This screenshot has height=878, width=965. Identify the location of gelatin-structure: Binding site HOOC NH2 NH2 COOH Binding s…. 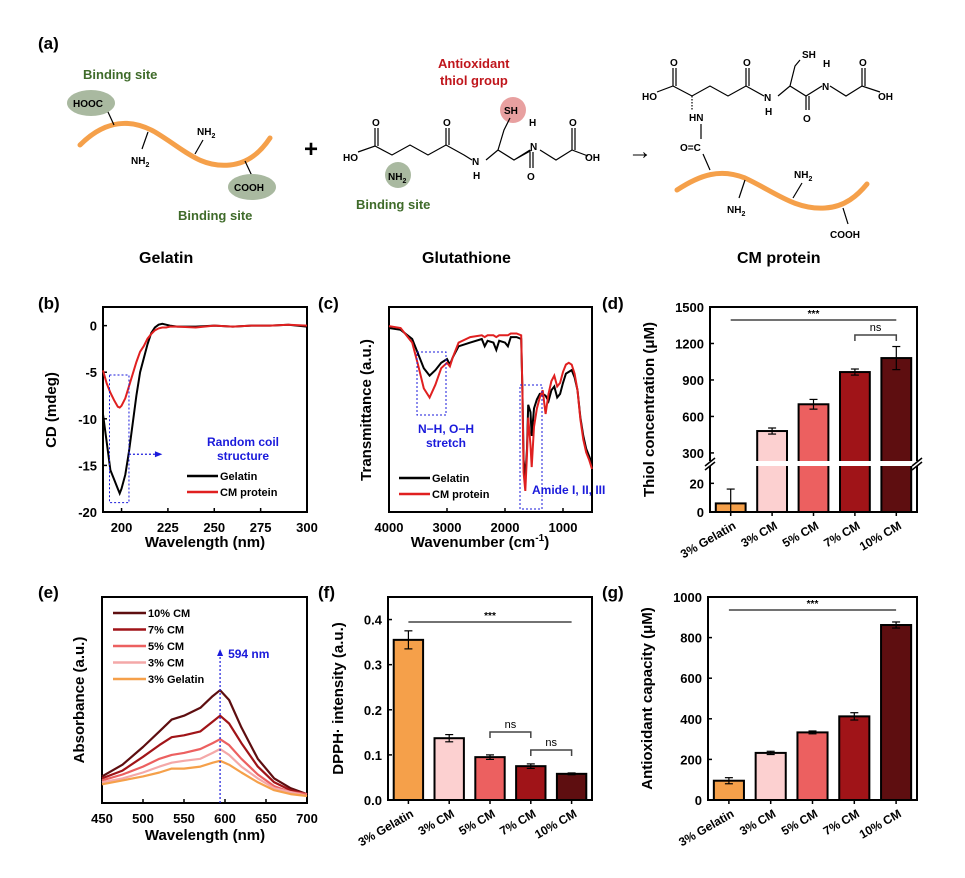
(171, 167).